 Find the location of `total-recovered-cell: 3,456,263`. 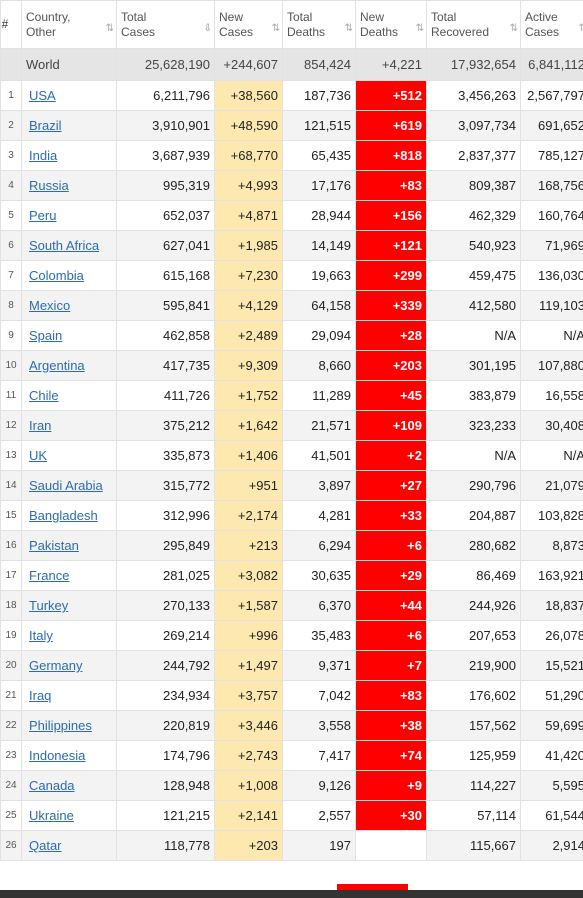

total-recovered-cell: 3,456,263 is located at coordinates (473, 95).